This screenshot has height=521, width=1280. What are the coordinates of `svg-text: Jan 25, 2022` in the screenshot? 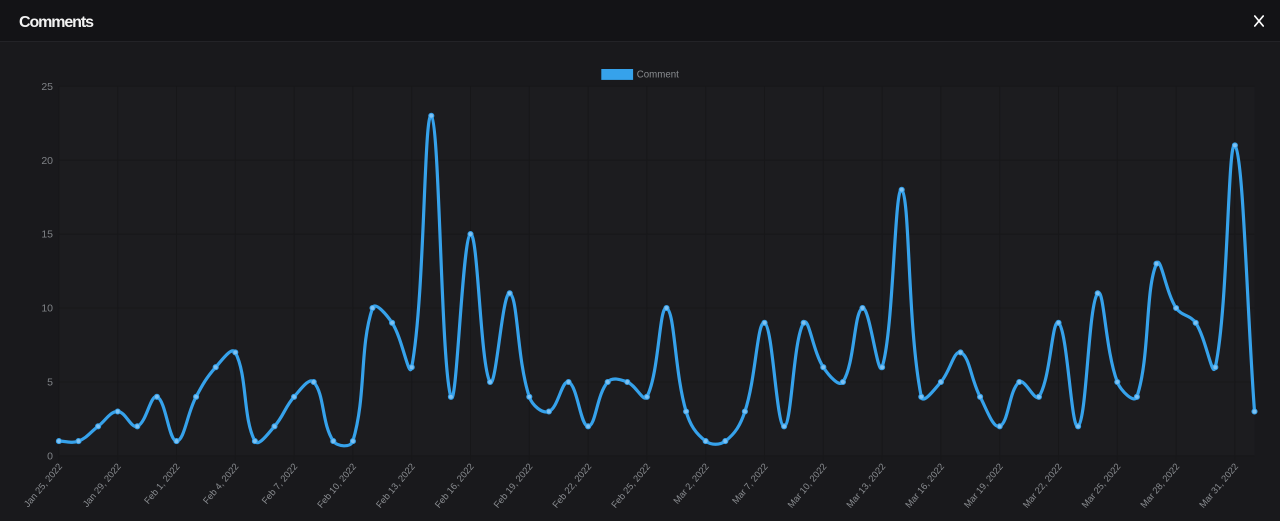 It's located at (43, 485).